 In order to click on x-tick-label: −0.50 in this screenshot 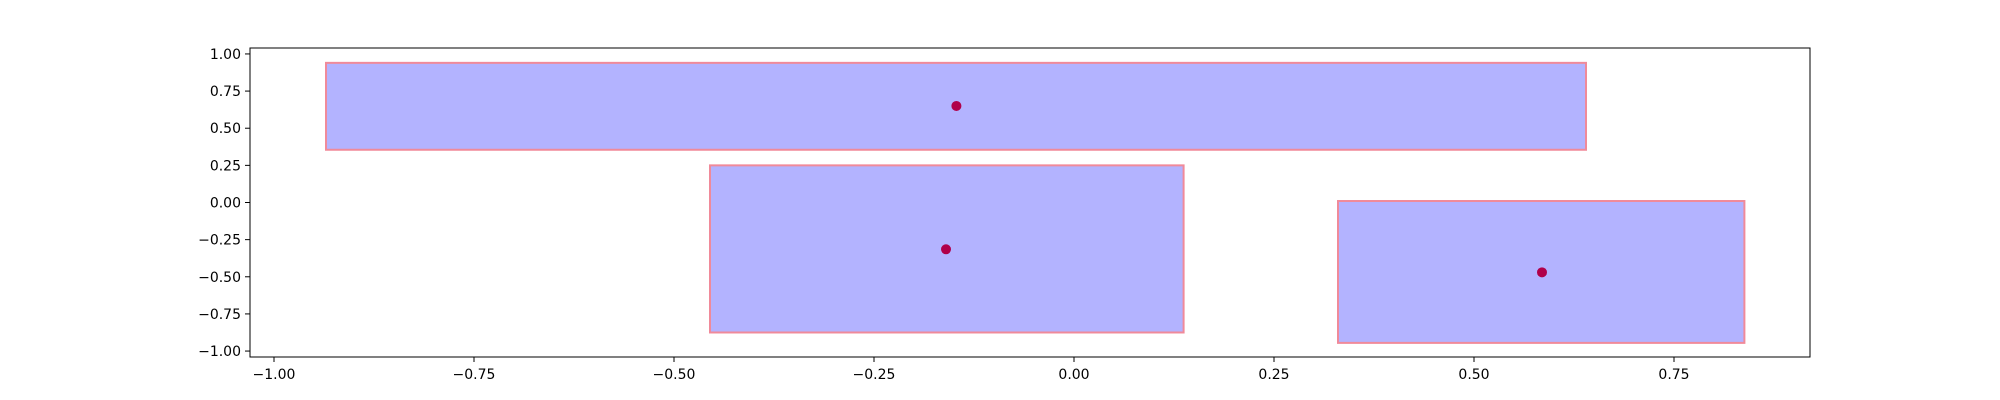, I will do `click(674, 375)`.